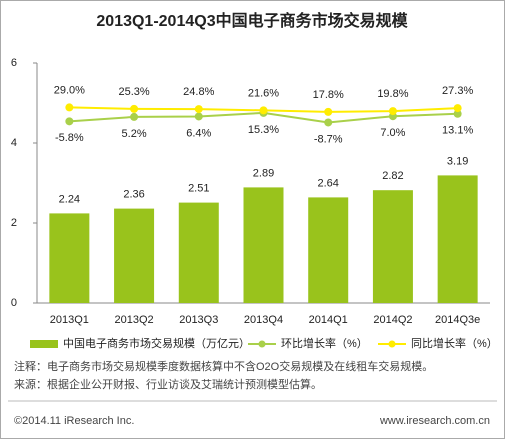 The height and width of the screenshot is (439, 505). I want to click on chart-title: 2013Q1-2014Q3中国电子商务市场交易规模, so click(252, 20).